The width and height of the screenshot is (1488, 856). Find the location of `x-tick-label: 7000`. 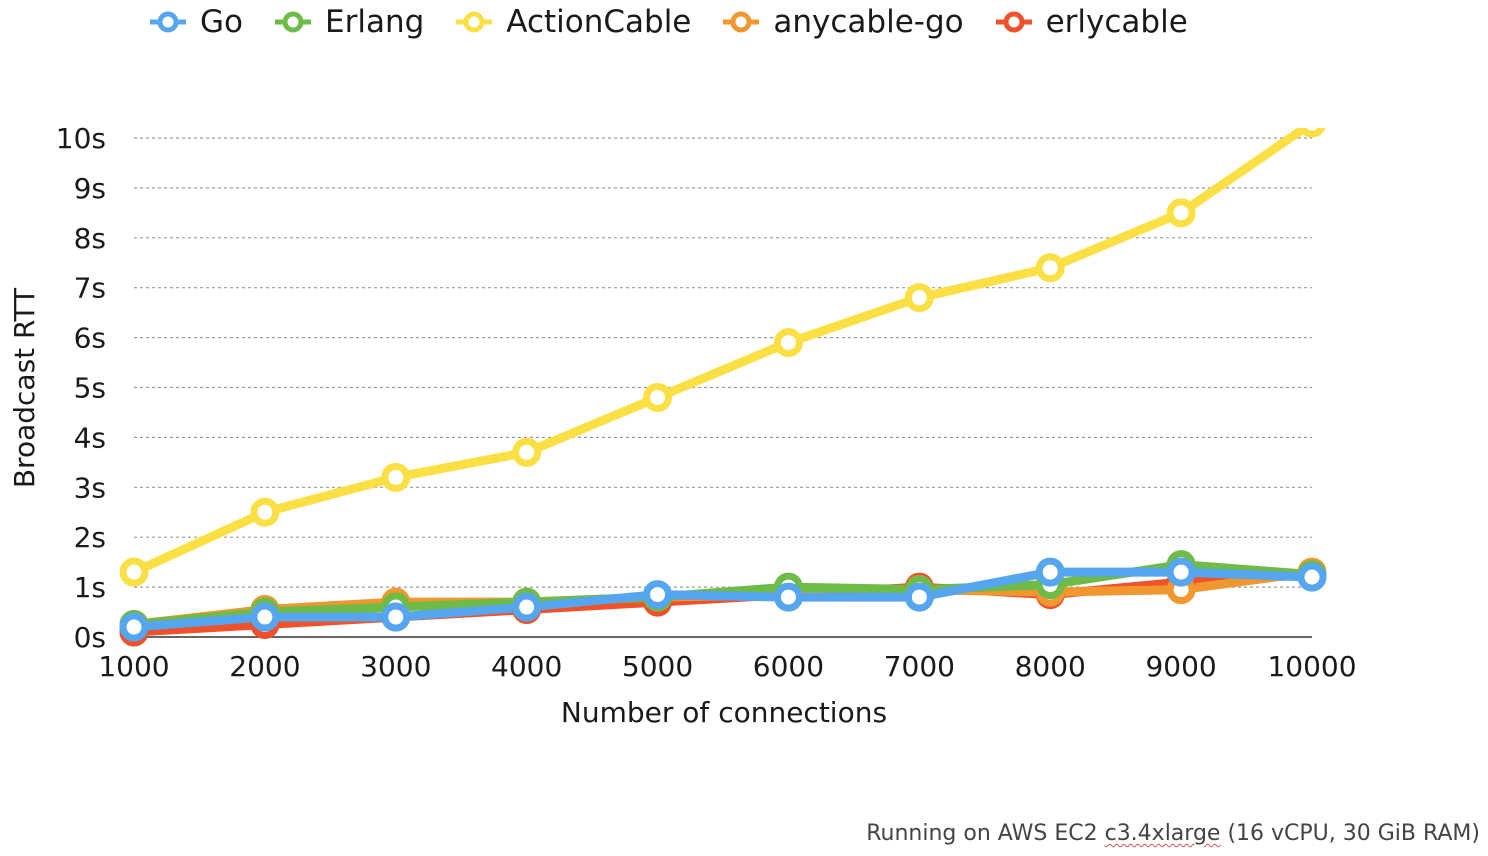

x-tick-label: 7000 is located at coordinates (919, 666).